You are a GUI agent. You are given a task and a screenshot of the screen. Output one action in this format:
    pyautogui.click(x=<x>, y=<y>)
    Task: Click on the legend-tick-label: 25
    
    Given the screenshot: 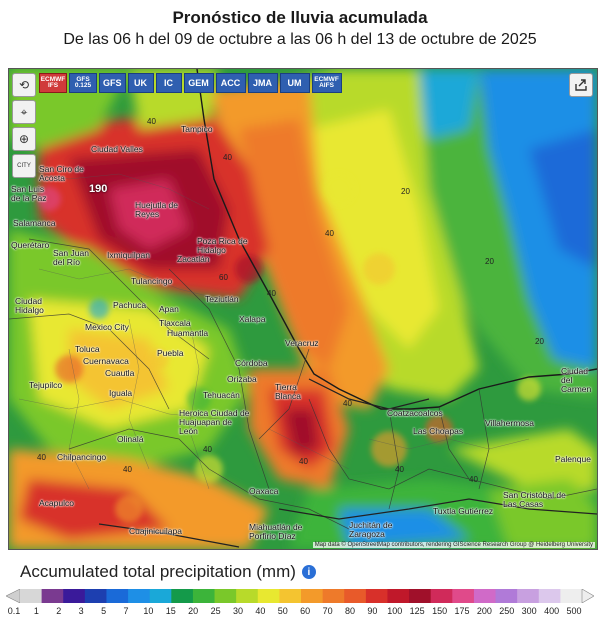 What is the action you would take?
    pyautogui.click(x=215, y=611)
    